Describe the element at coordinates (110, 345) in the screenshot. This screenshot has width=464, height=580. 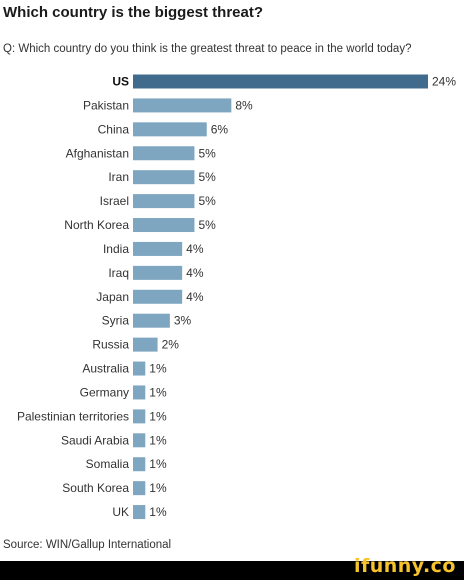
I see `category-label: Russia` at that location.